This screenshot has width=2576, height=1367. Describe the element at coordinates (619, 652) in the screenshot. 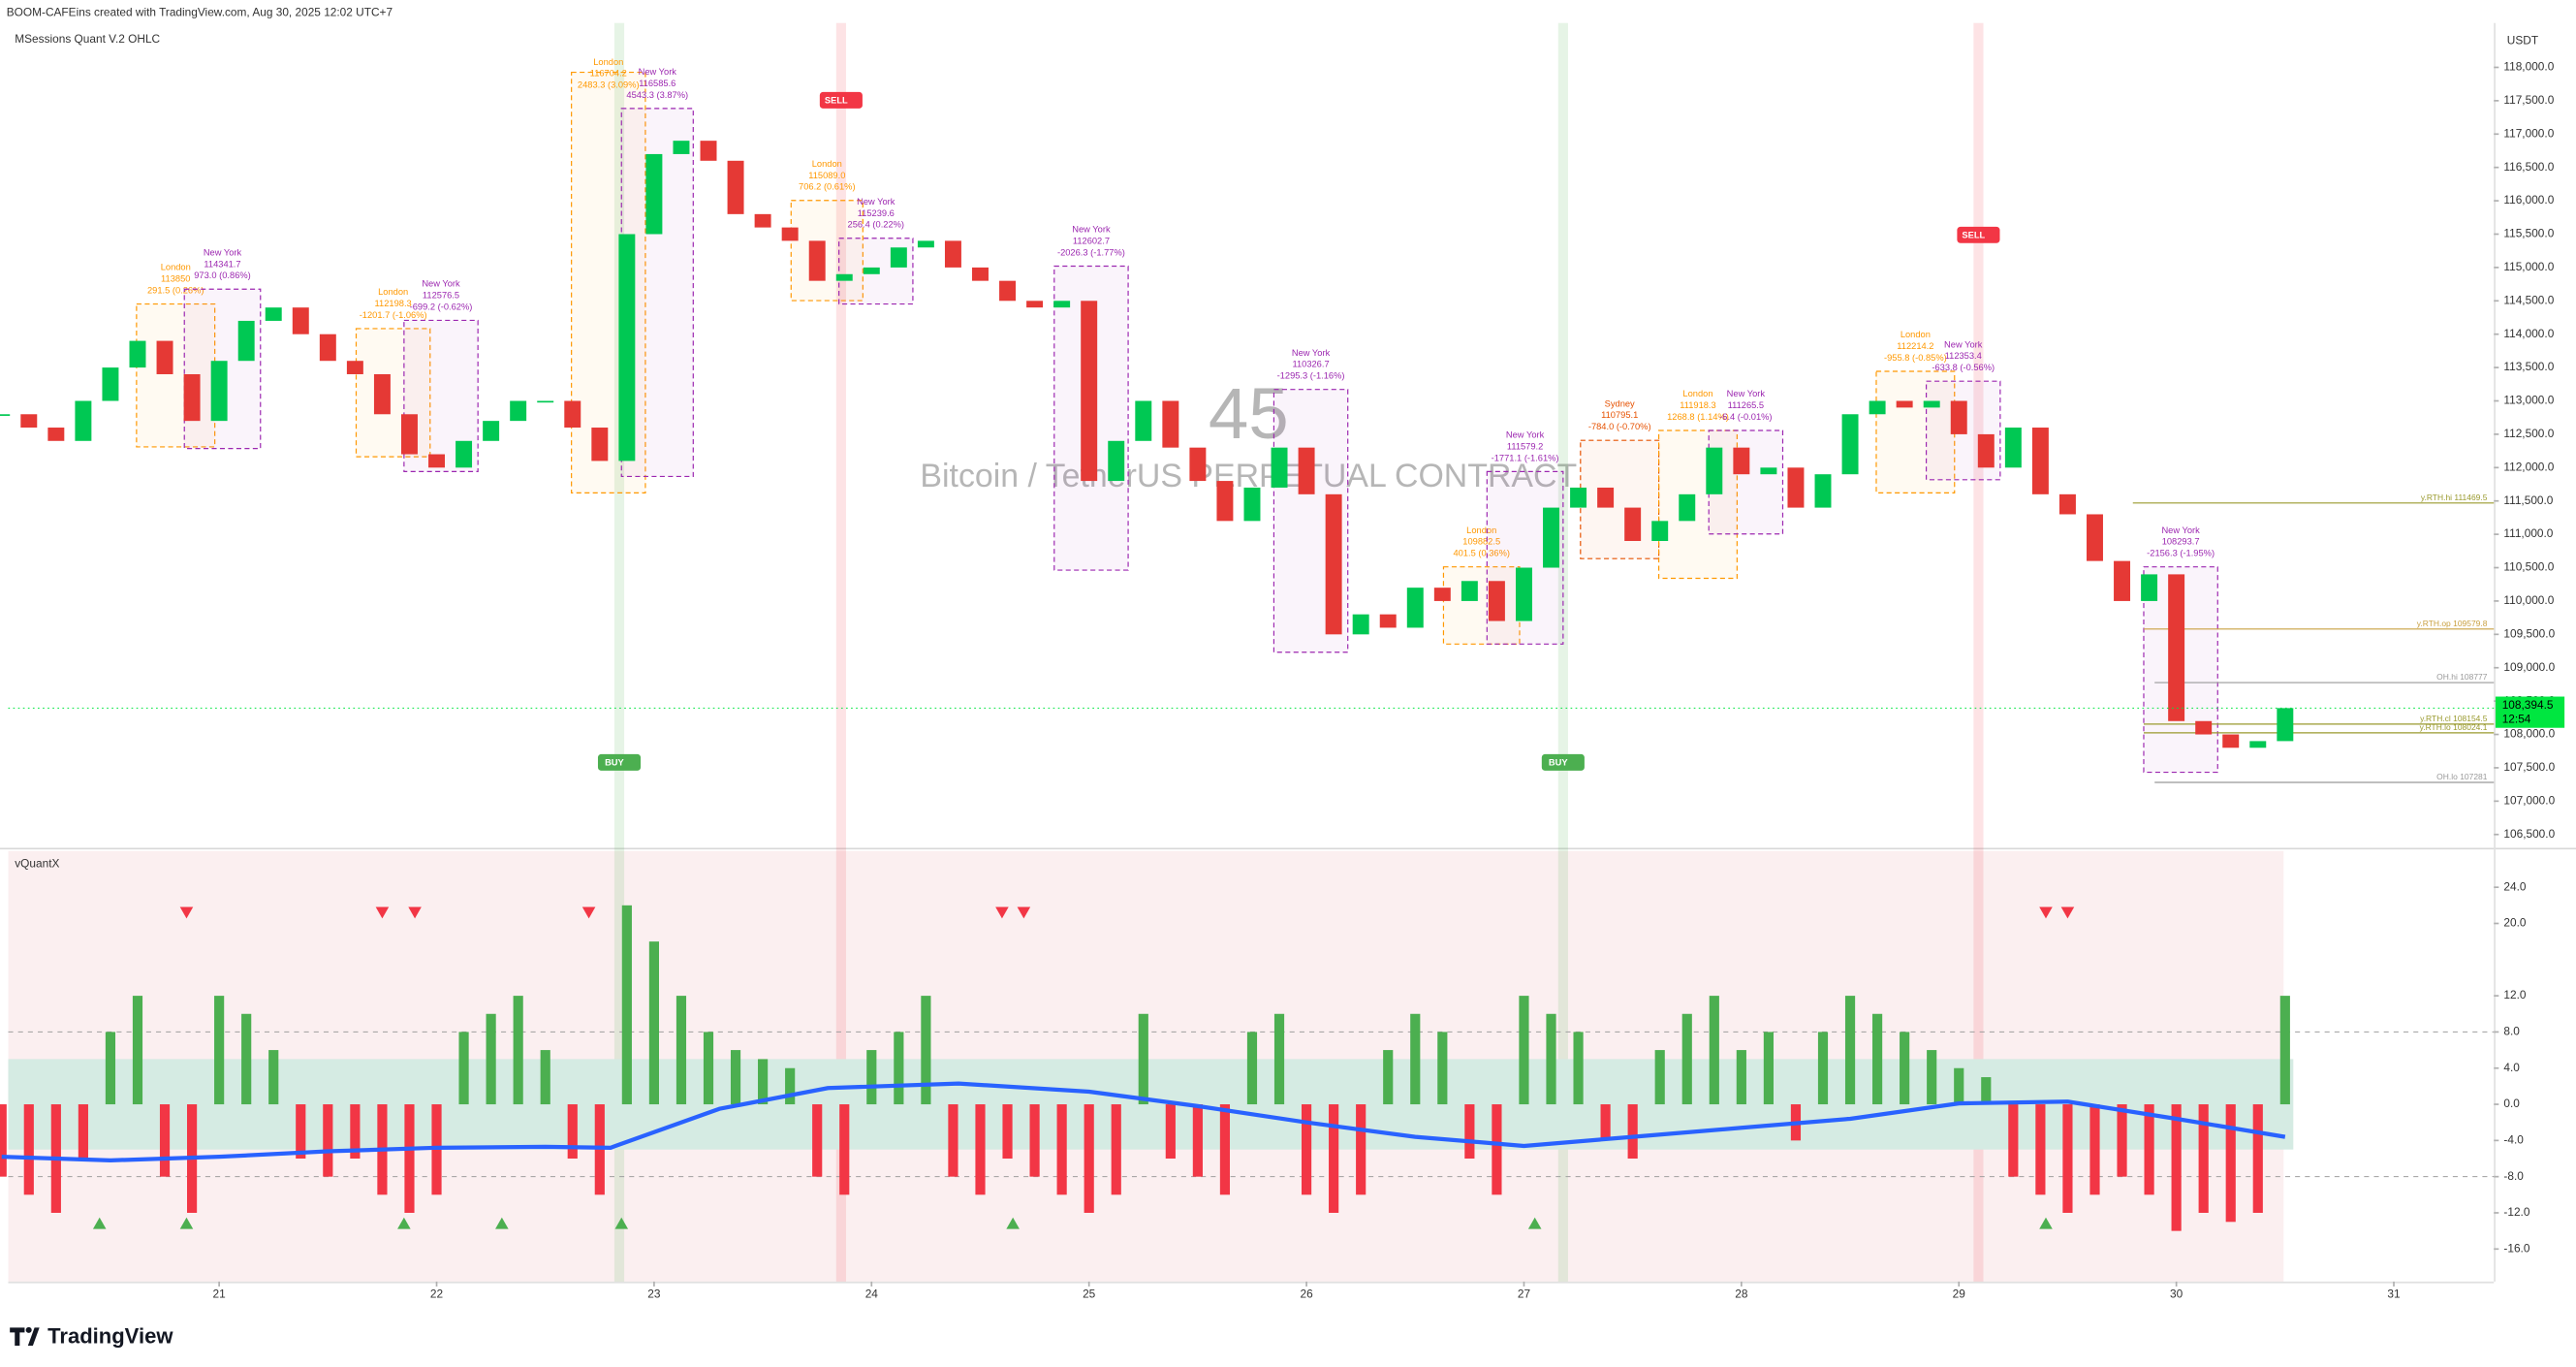

I see `signal-band` at that location.